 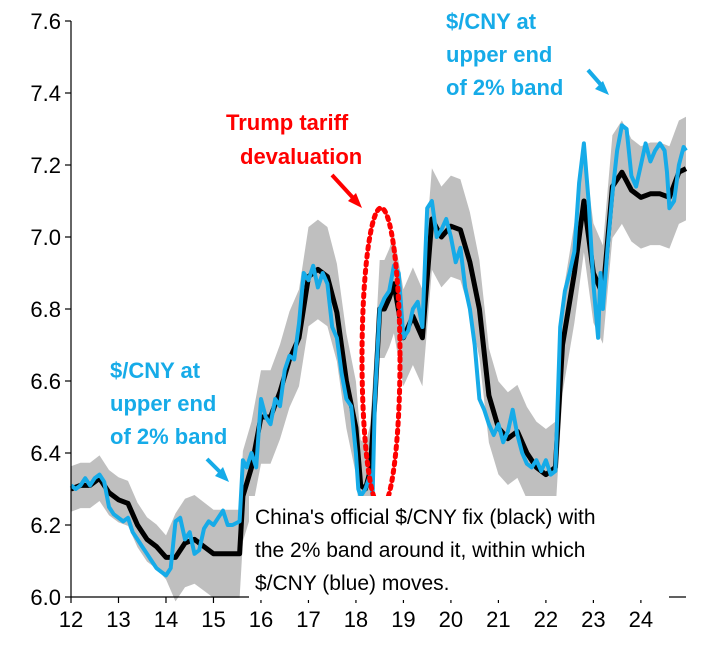 I want to click on note-line-2: the 2% band around it, within which, so click(x=420, y=550).